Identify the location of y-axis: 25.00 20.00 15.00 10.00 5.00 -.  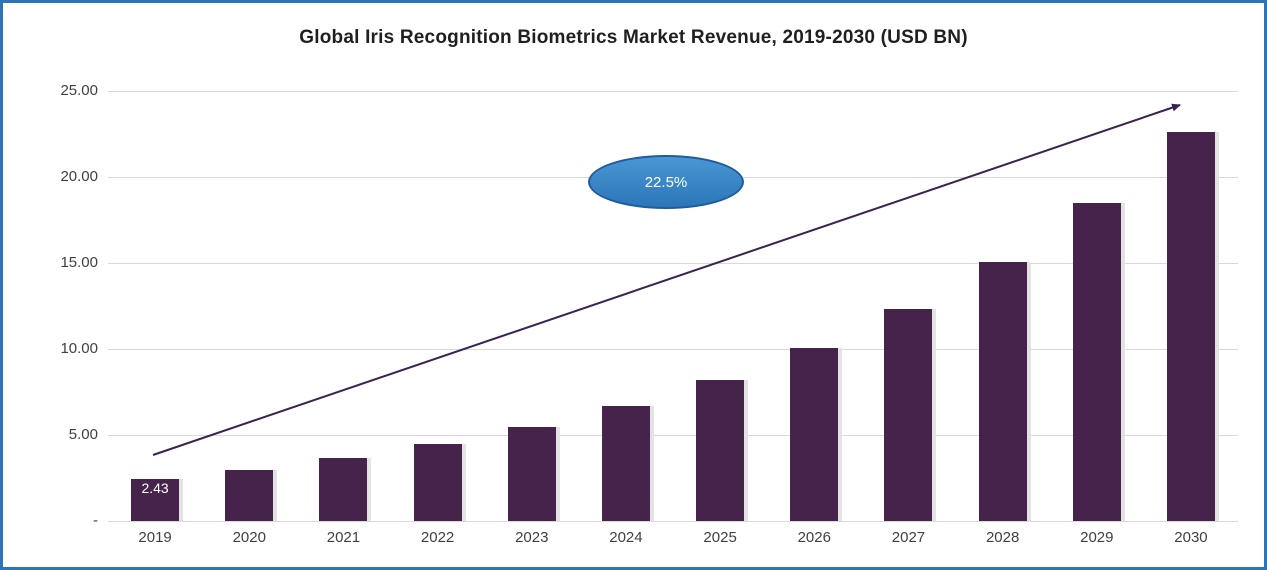
(59, 305).